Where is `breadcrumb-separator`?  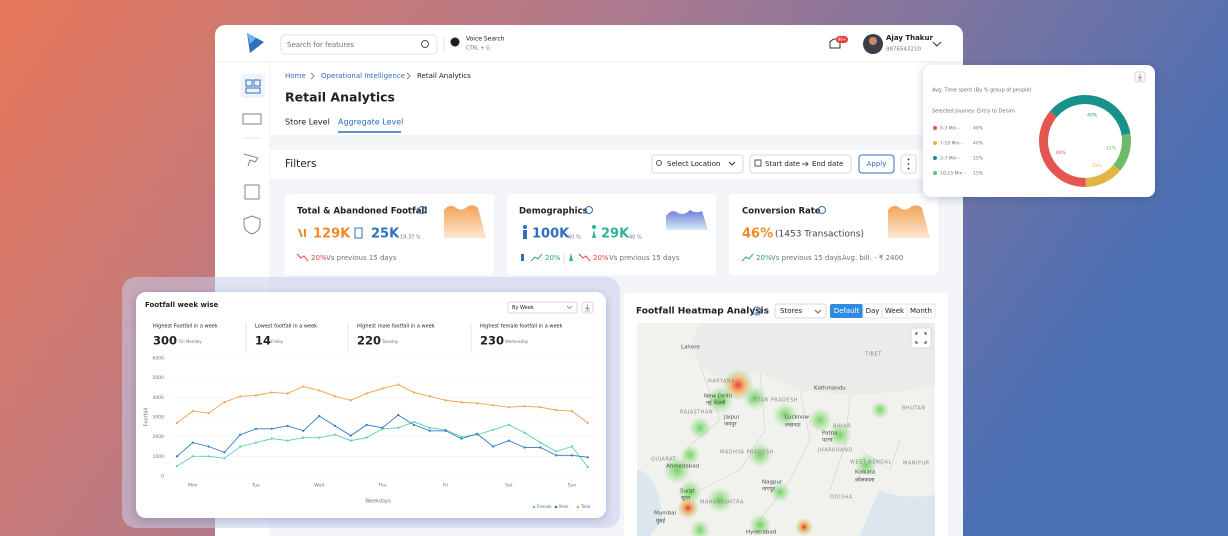 breadcrumb-separator is located at coordinates (408, 76).